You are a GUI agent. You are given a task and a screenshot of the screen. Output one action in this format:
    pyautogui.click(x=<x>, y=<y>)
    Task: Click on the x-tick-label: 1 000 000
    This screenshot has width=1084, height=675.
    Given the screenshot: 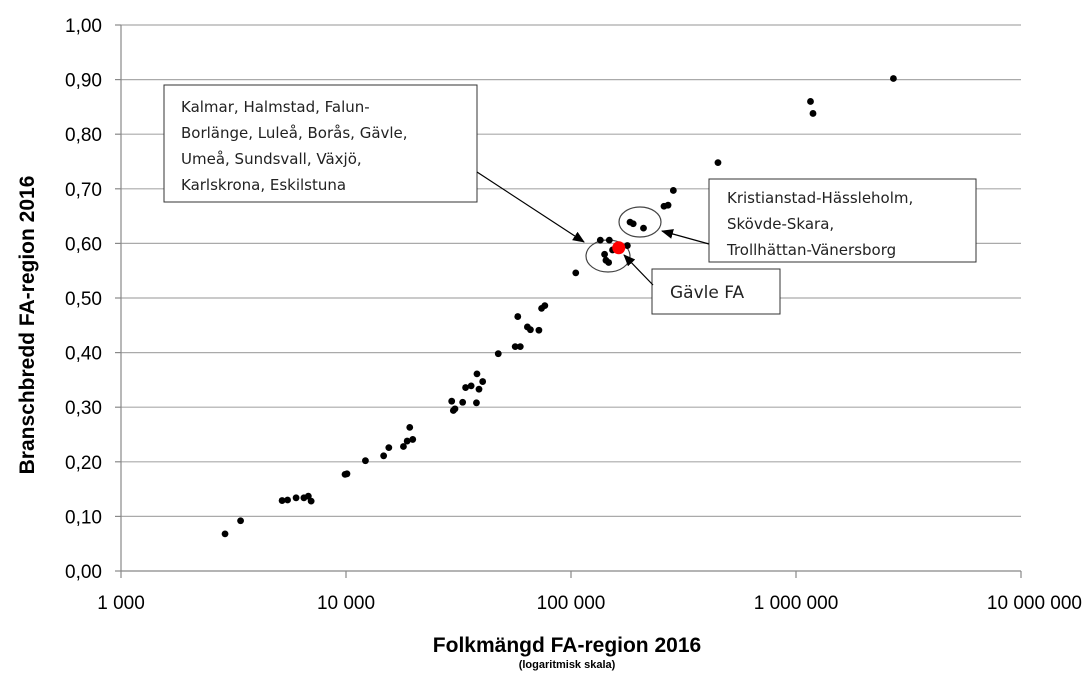 What is the action you would take?
    pyautogui.click(x=796, y=603)
    